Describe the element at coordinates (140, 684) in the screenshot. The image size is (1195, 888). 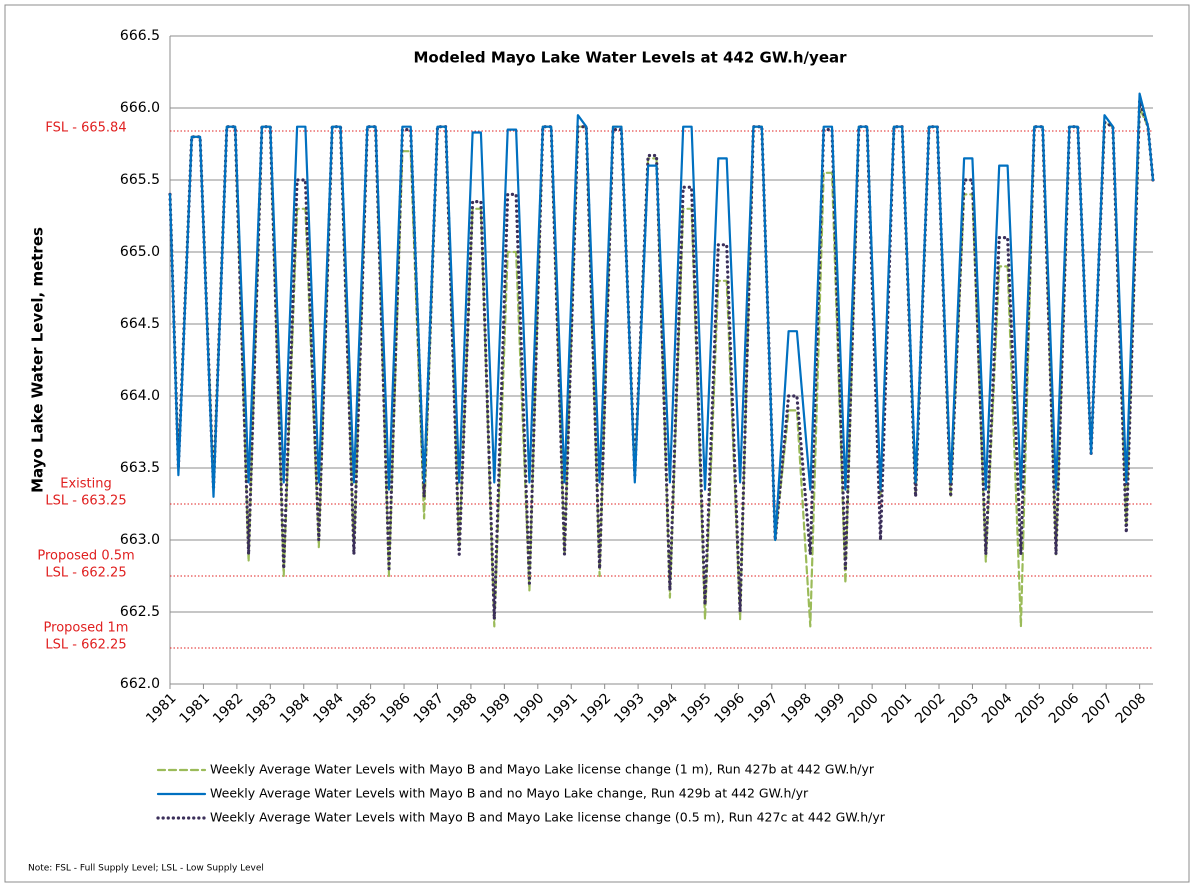
I see `y-tick-label: 662.0` at that location.